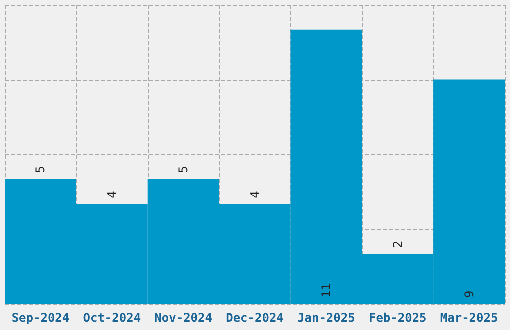  Describe the element at coordinates (183, 318) in the screenshot. I see `x-tick-label: Nov-2024` at that location.